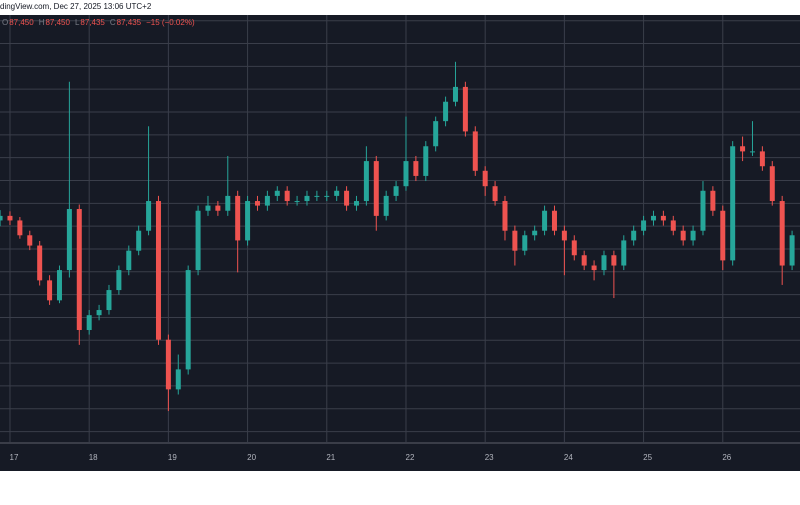 The height and width of the screenshot is (505, 800). Describe the element at coordinates (647, 457) in the screenshot. I see `x-tick-label: 25` at that location.